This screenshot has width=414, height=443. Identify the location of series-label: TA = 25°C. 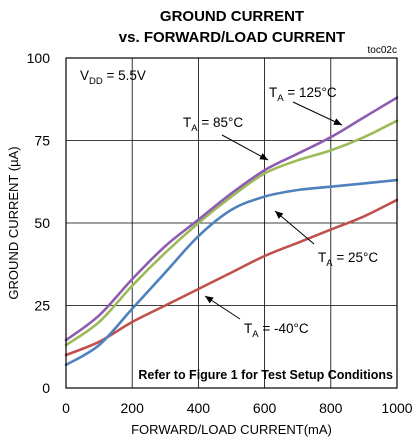
(348, 259).